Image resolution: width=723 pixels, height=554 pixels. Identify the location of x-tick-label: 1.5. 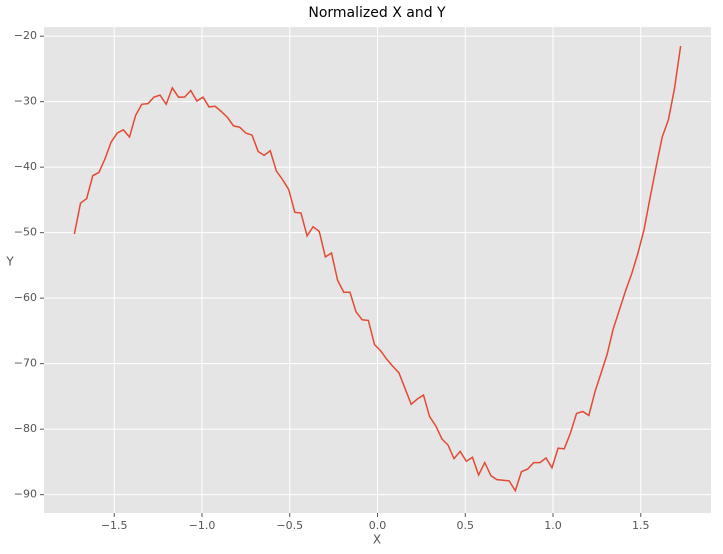
(641, 525).